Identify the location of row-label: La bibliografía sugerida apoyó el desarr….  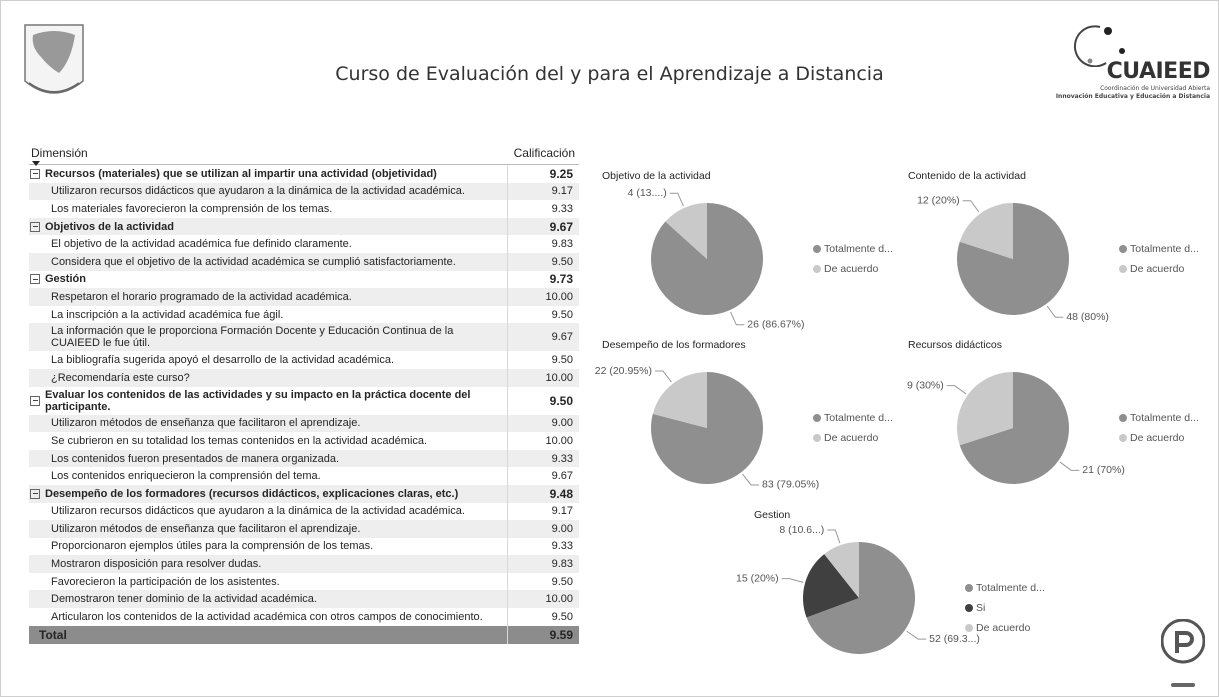
(223, 360).